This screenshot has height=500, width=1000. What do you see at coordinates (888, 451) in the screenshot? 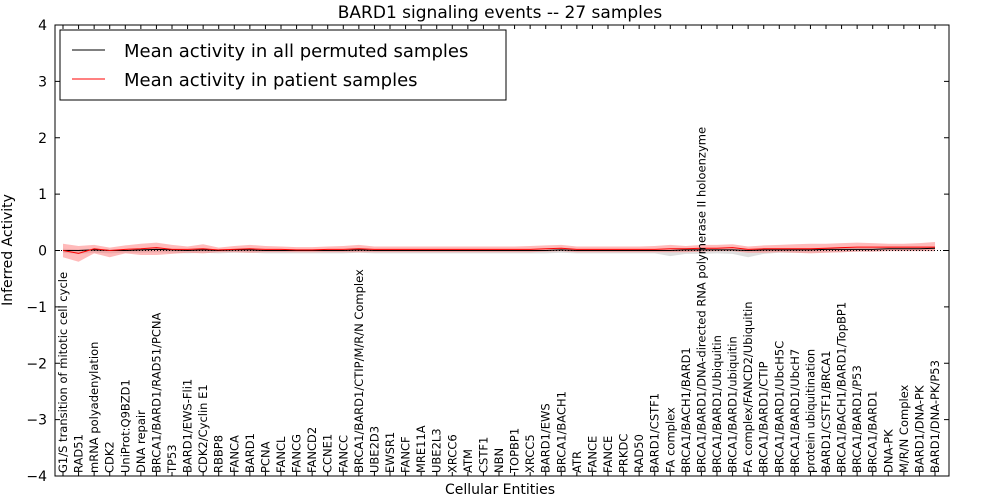
I see `x-tick-label: DNA-PK` at bounding box center [888, 451].